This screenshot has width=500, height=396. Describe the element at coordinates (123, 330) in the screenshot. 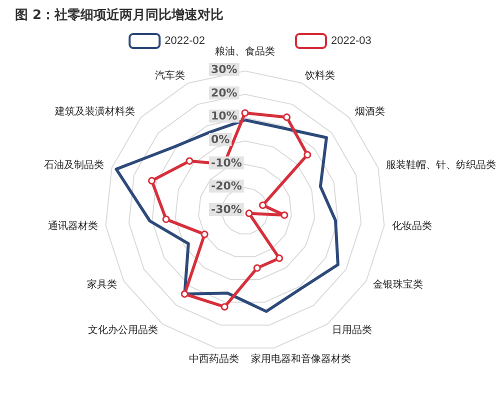

I see `spoke-label: 文化办公用品类` at that location.